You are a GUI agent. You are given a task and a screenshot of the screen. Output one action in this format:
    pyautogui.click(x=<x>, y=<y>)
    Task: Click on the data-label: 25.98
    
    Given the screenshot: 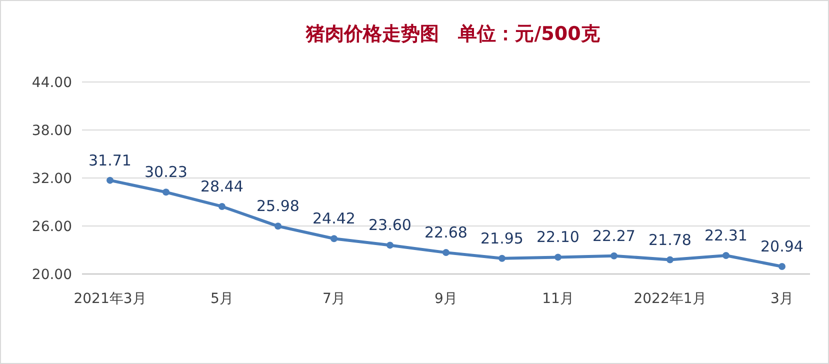 What is the action you would take?
    pyautogui.click(x=278, y=206)
    